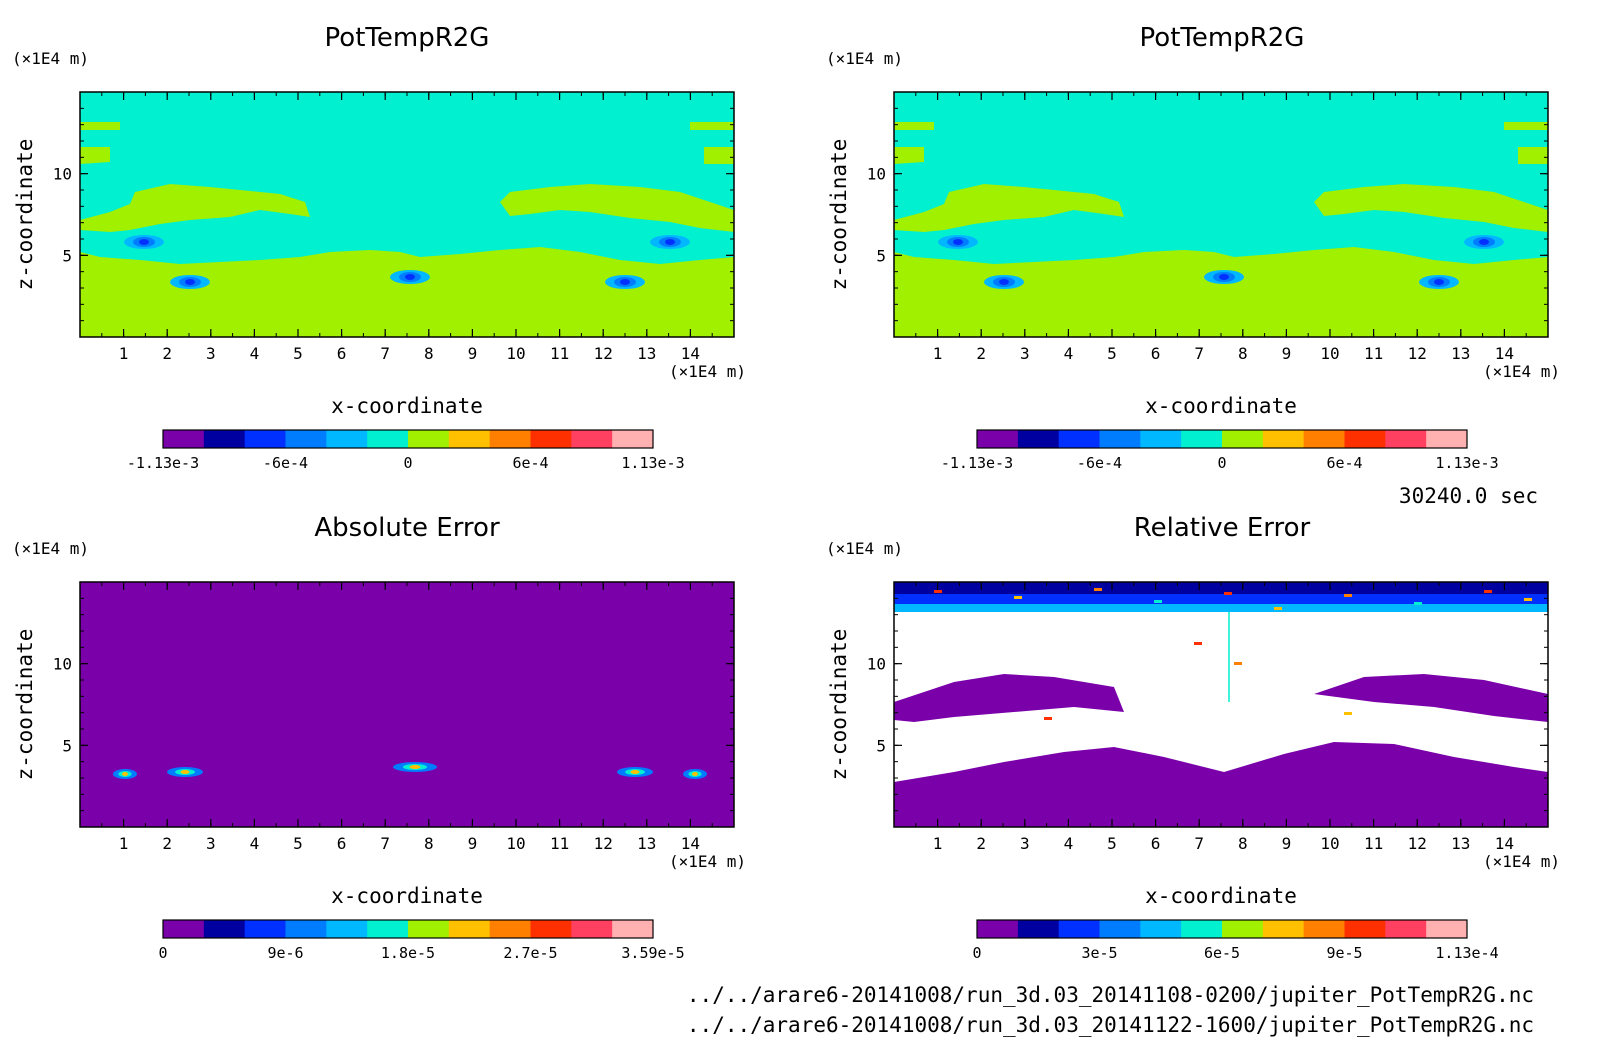 This screenshot has width=1604, height=1054. What do you see at coordinates (839, 705) in the screenshot?
I see `y-axis-label: z-coordinate` at bounding box center [839, 705].